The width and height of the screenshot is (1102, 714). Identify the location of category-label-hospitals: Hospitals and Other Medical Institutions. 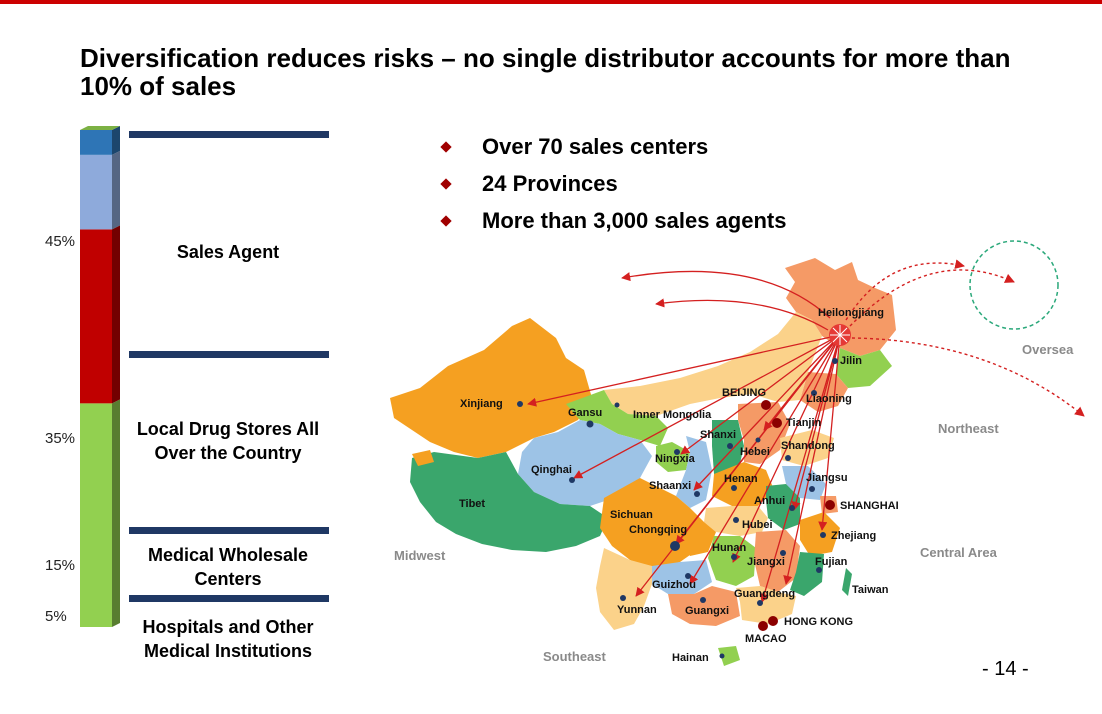
(228, 639).